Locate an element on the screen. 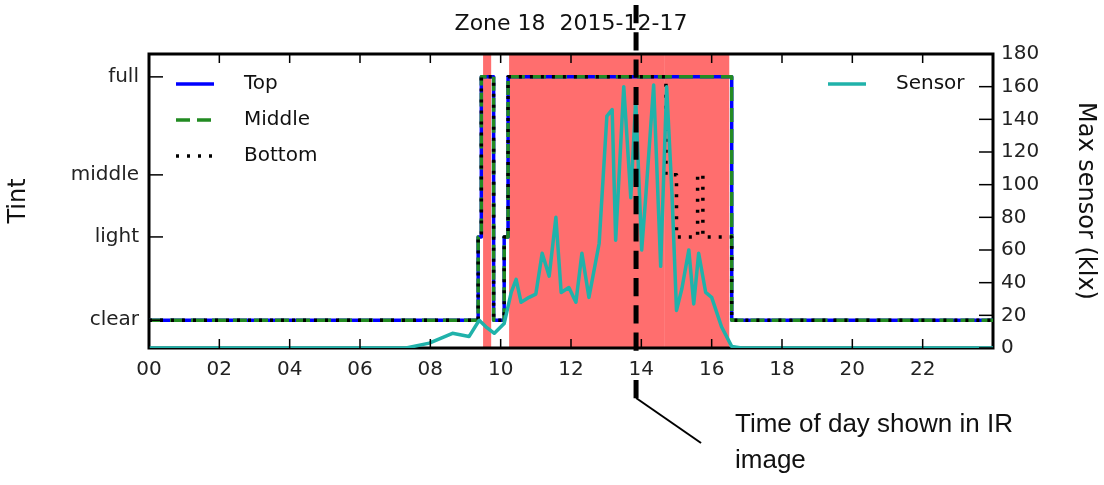 This screenshot has height=485, width=1104. x-tick-label: 20 is located at coordinates (852, 368).